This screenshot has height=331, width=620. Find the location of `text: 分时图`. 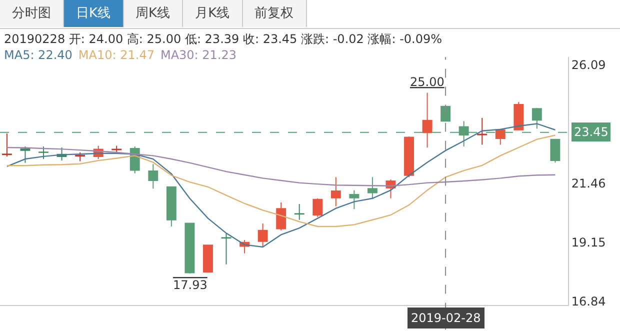

text: 分时图 is located at coordinates (32, 13).